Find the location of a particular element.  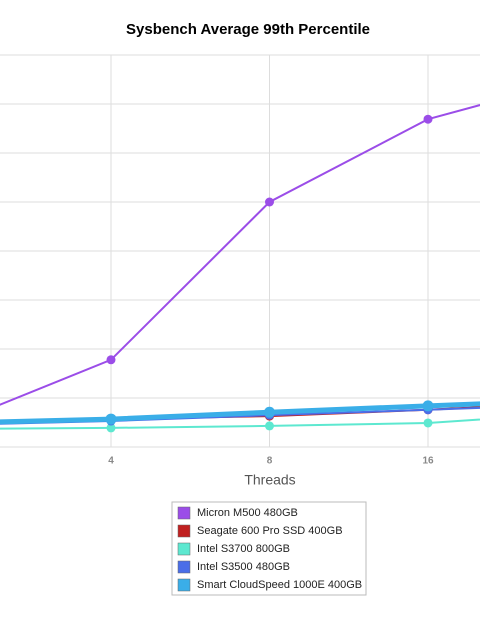

x-axis-label: Threads is located at coordinates (269, 480).